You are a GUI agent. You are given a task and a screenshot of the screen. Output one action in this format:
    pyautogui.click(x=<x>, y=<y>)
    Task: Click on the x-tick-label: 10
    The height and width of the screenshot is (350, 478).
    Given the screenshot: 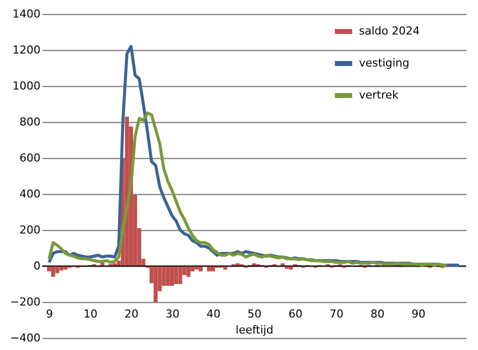 What is the action you would take?
    pyautogui.click(x=91, y=314)
    